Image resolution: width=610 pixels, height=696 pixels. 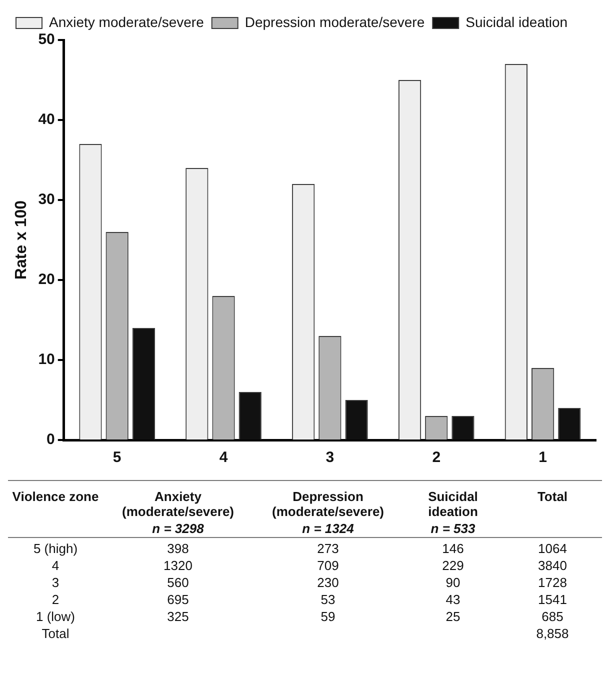 What do you see at coordinates (552, 599) in the screenshot?
I see `text: 1541` at bounding box center [552, 599].